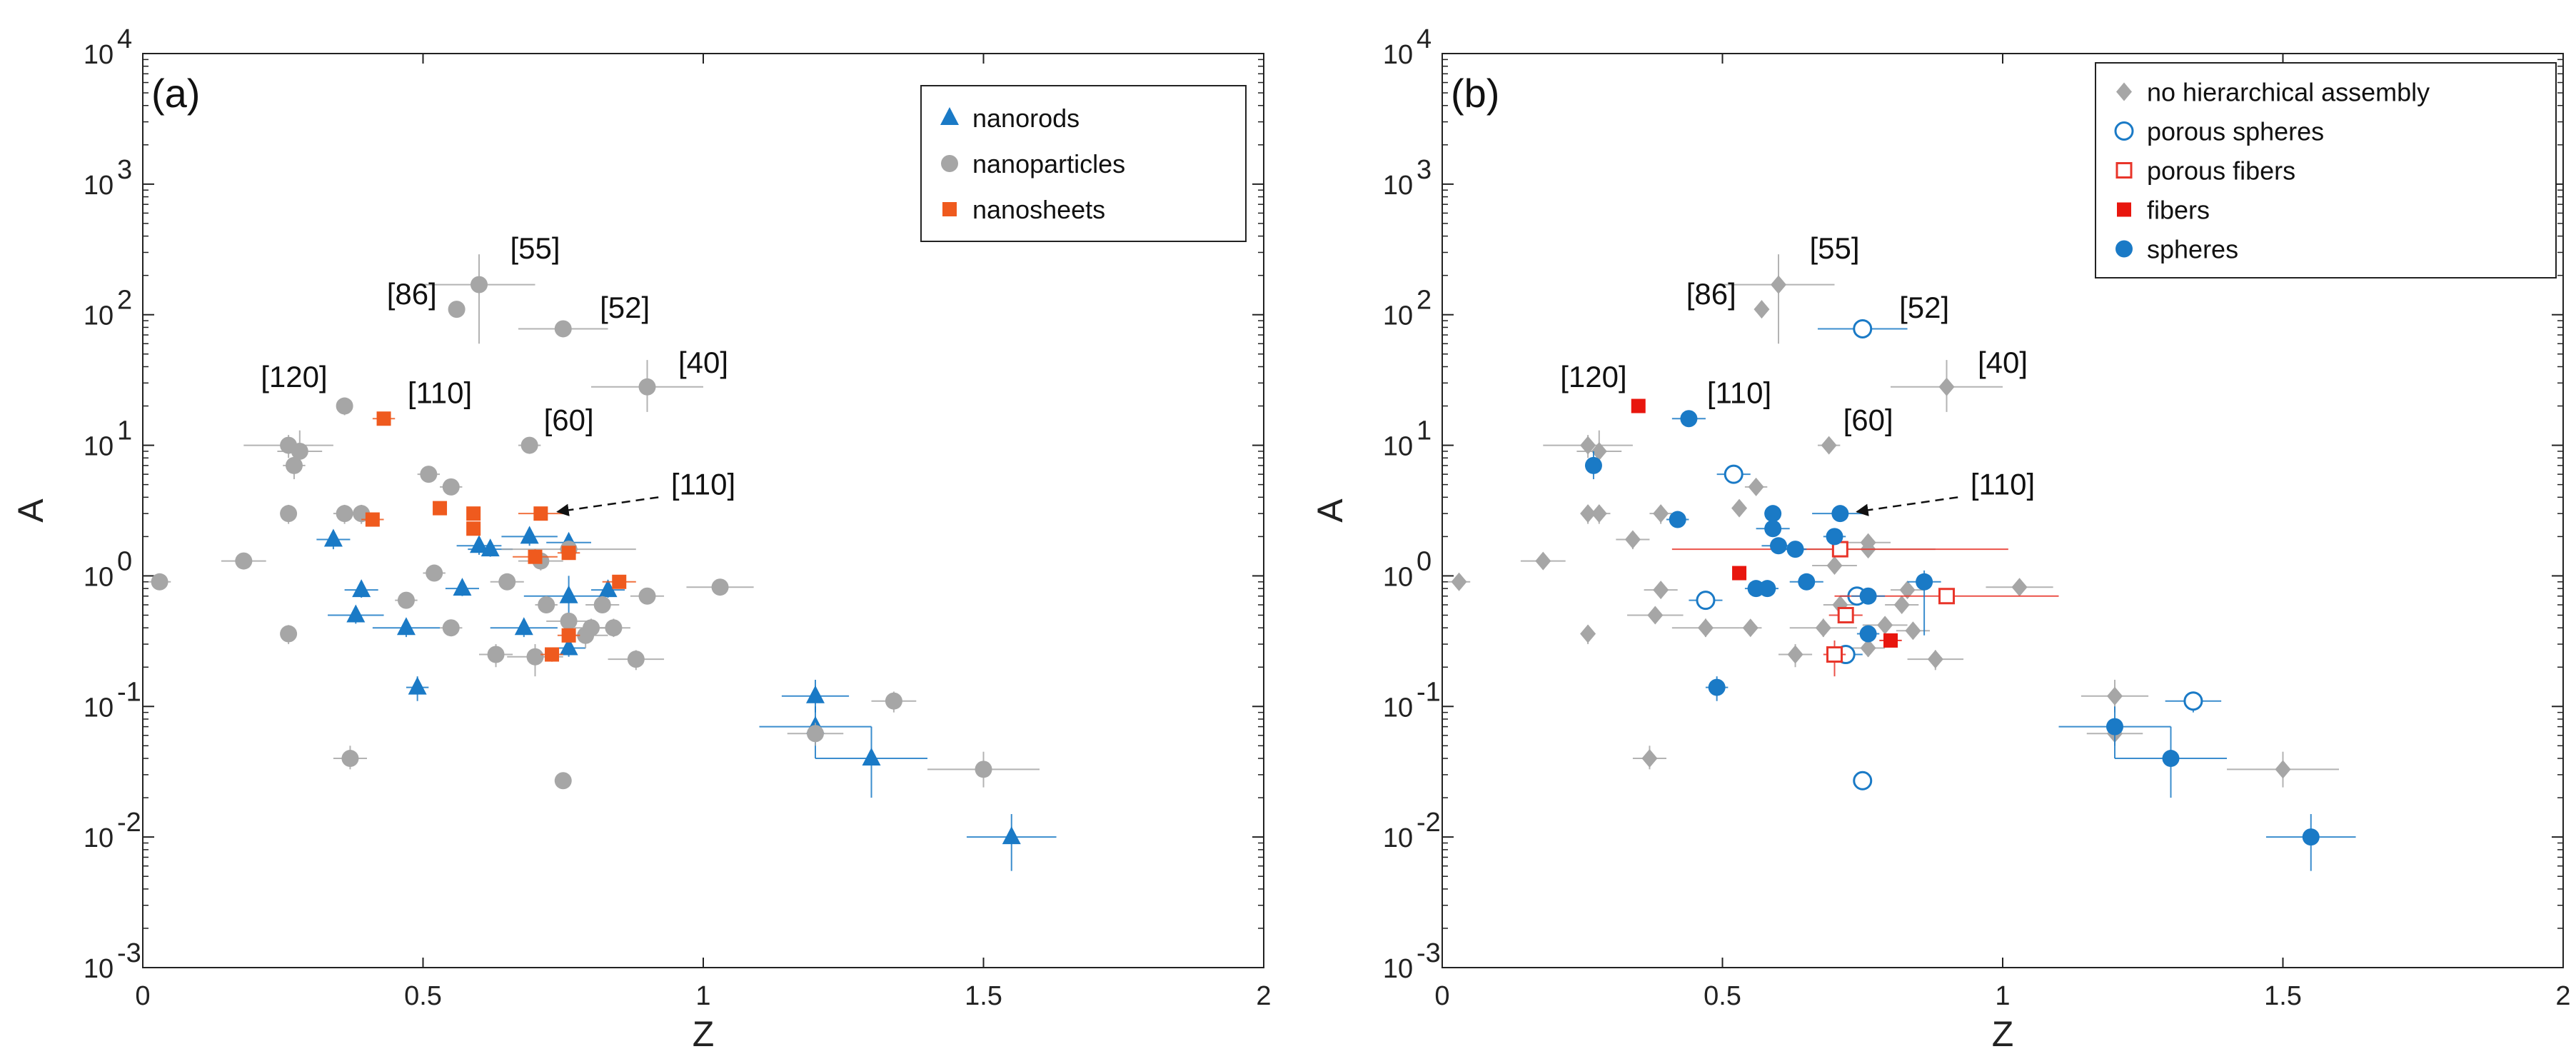  What do you see at coordinates (1038, 209) in the screenshot?
I see `legend-label: nanosheets` at bounding box center [1038, 209].